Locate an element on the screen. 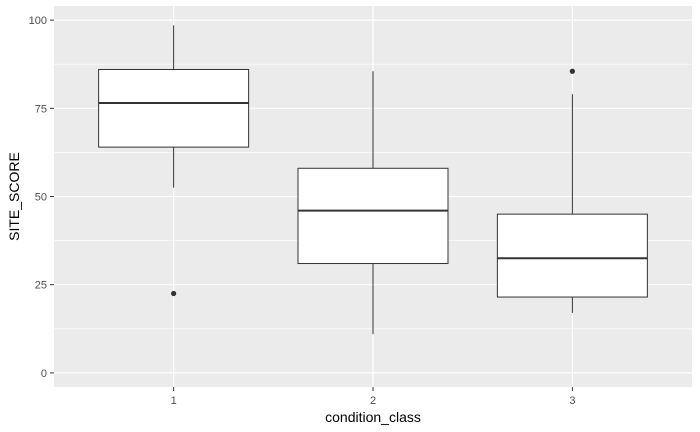 The image size is (700, 432). x-axis: 1 2 3 is located at coordinates (373, 397).